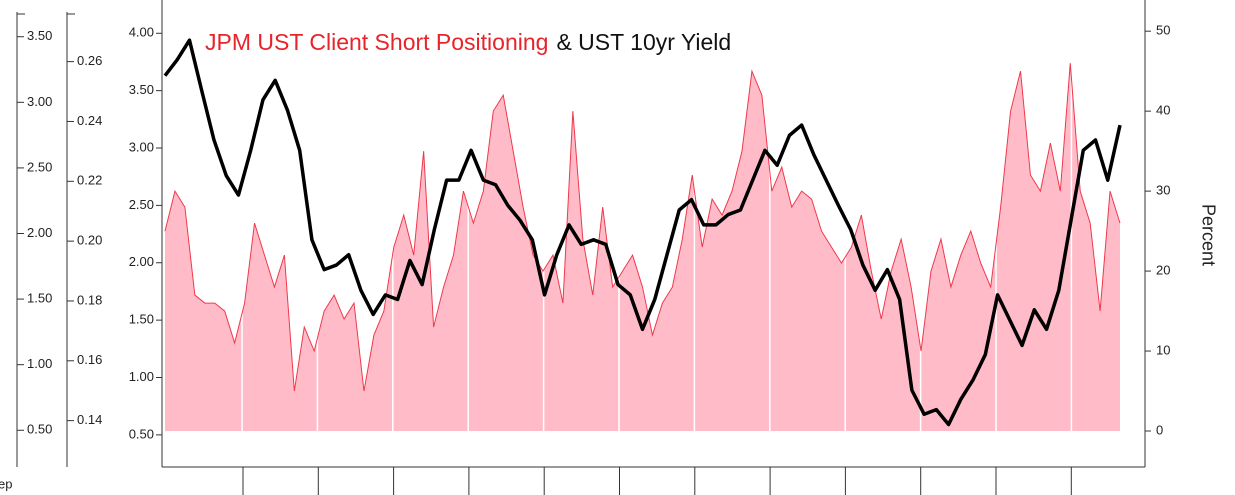 Image resolution: width=1235 pixels, height=495 pixels. Describe the element at coordinates (141, 376) in the screenshot. I see `y-tick-label: 1.00` at that location.